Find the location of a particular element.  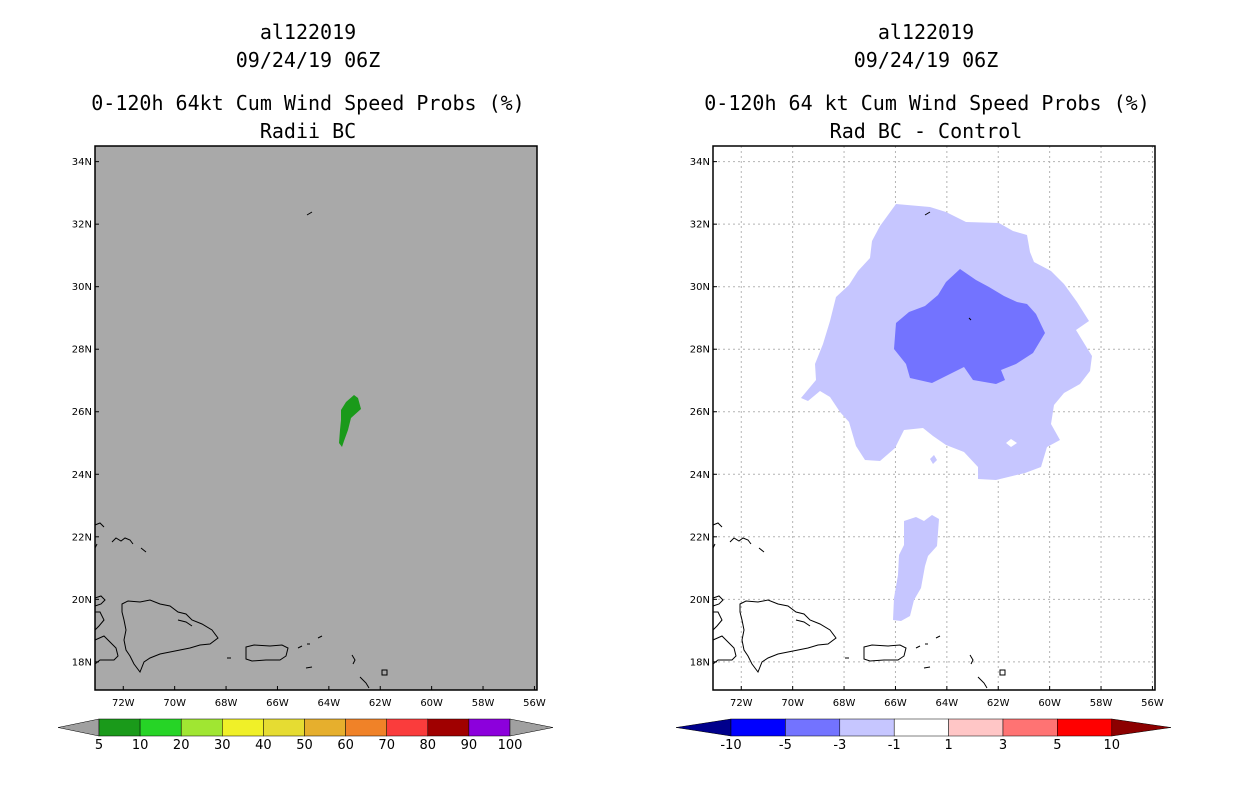

colorbar-label: -10 is located at coordinates (730, 745).